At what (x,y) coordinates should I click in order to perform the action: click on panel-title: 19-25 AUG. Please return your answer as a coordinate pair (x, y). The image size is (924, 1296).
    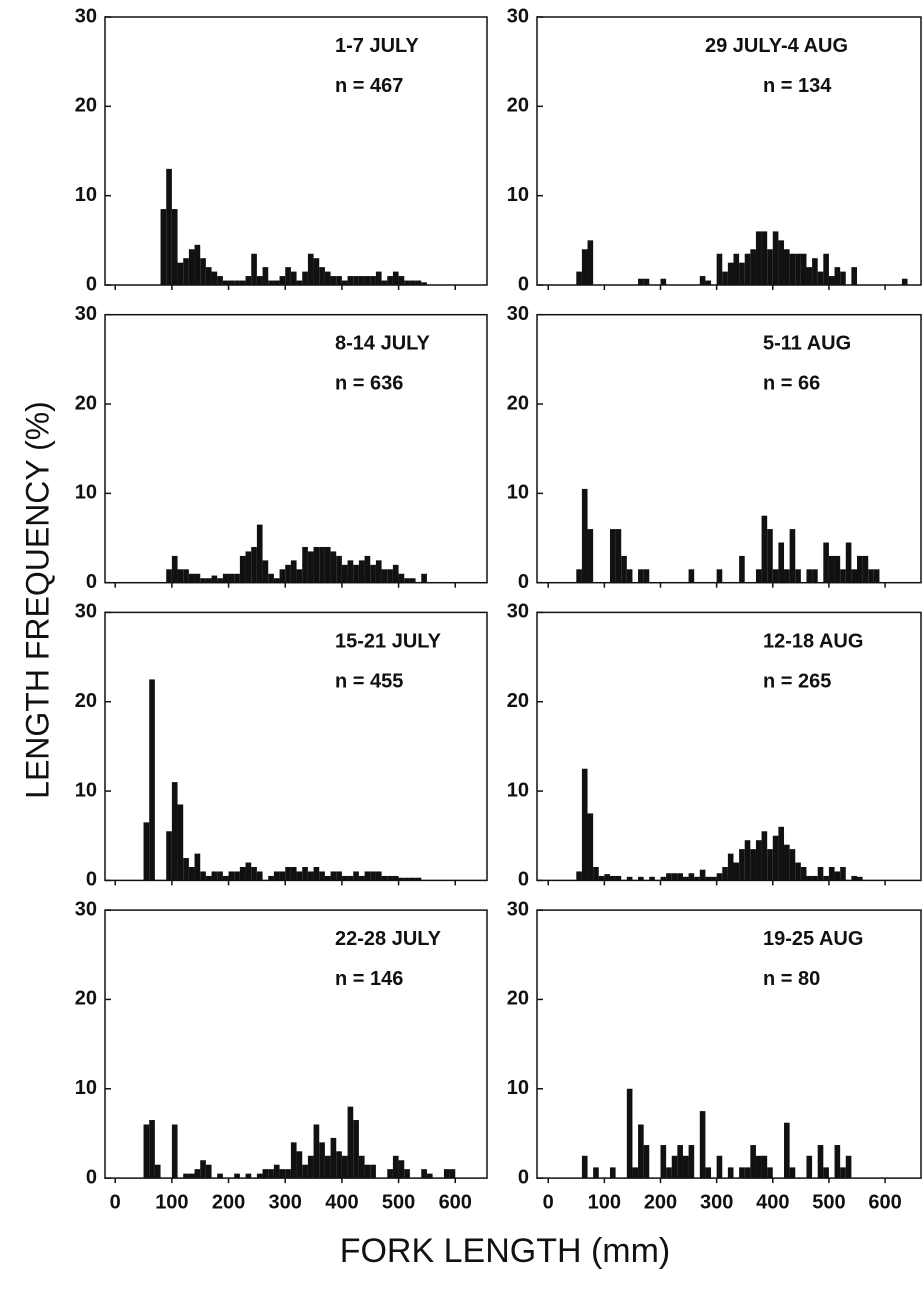
    Looking at the image, I should click on (813, 939).